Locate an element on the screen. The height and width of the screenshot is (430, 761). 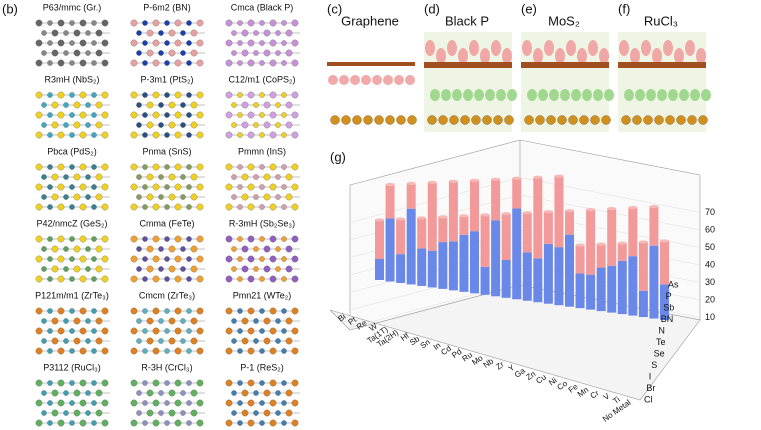
x-axis-label: Nb is located at coordinates (489, 363).